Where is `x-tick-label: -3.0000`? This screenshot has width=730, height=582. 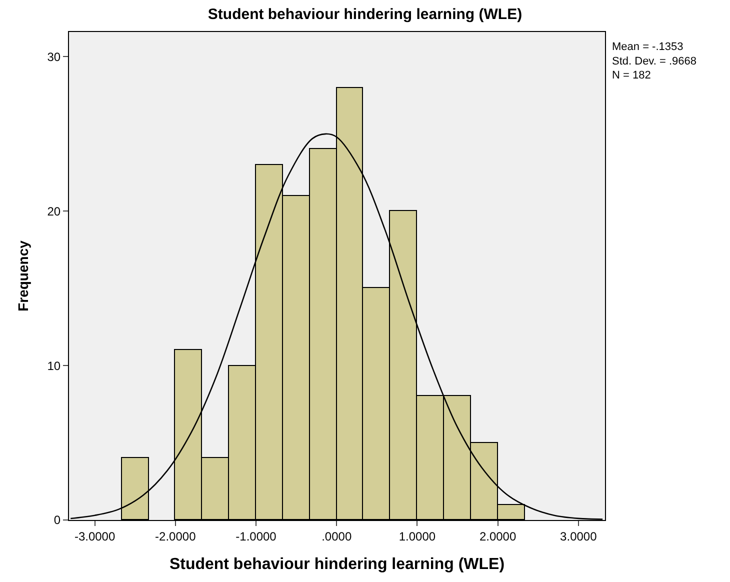 x-tick-label: -3.0000 is located at coordinates (95, 536).